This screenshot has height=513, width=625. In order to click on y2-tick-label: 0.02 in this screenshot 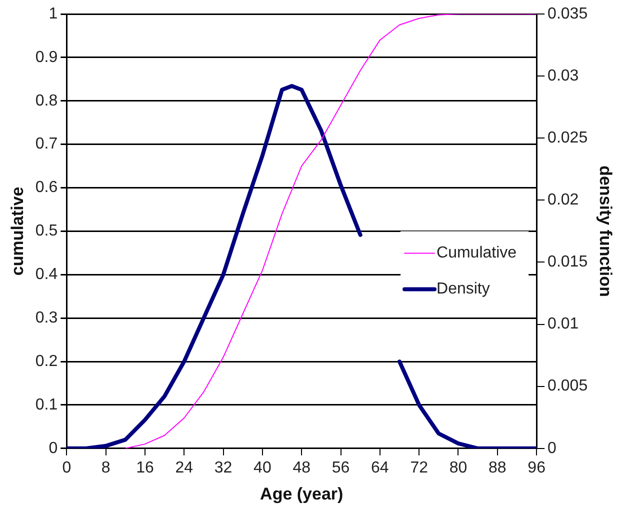, I will do `click(563, 200)`.